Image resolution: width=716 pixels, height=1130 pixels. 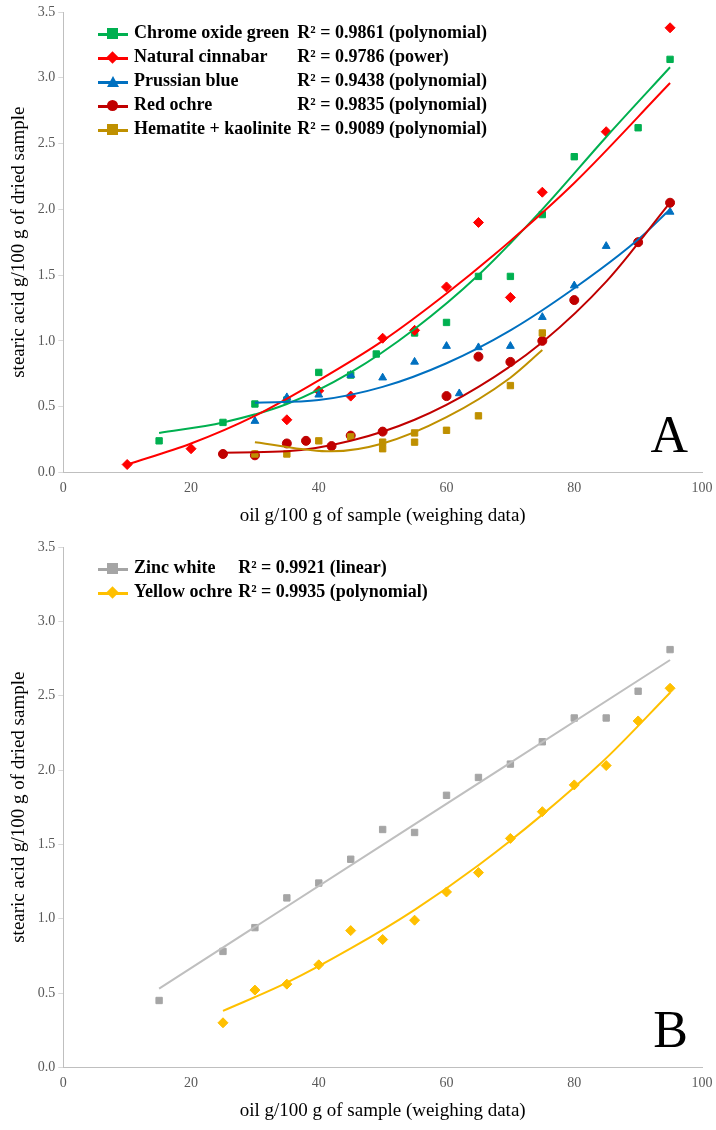 I want to click on legend-label: Zinc white, so click(x=175, y=567).